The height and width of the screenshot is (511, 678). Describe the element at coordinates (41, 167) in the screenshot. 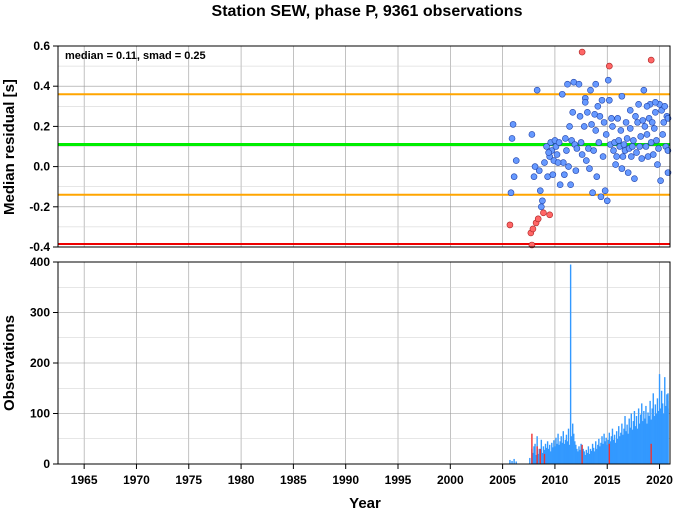

I see `residual-tick-label: 0.0` at that location.